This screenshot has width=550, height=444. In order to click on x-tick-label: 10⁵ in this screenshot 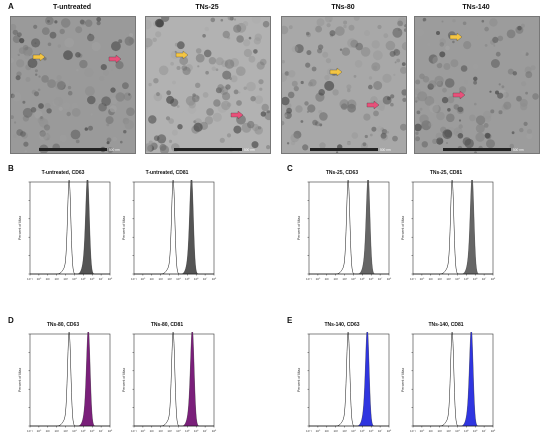, I will do `click(362, 431)`.